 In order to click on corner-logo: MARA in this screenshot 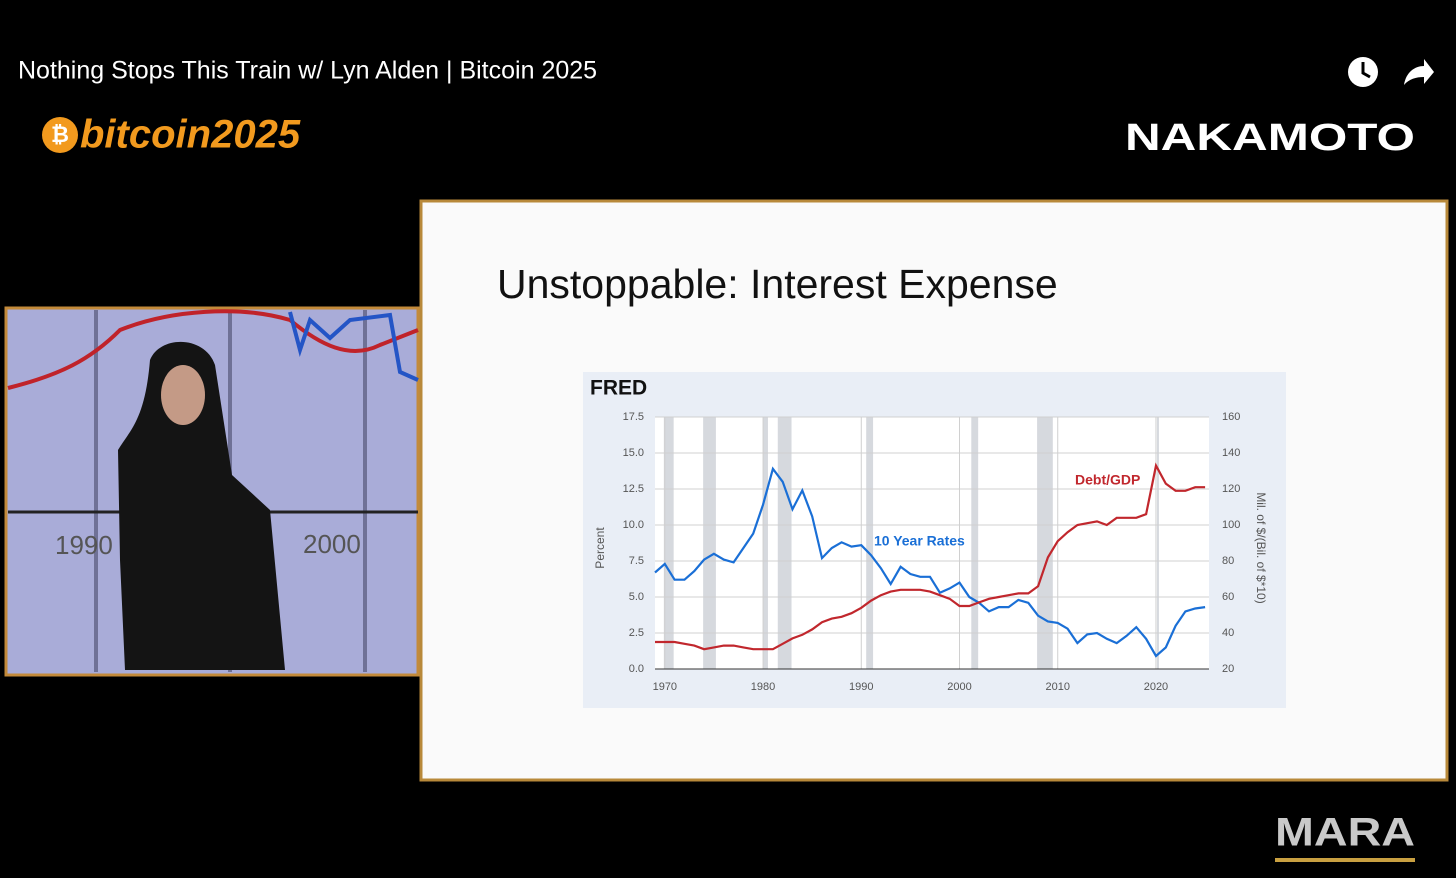, I will do `click(1345, 833)`.